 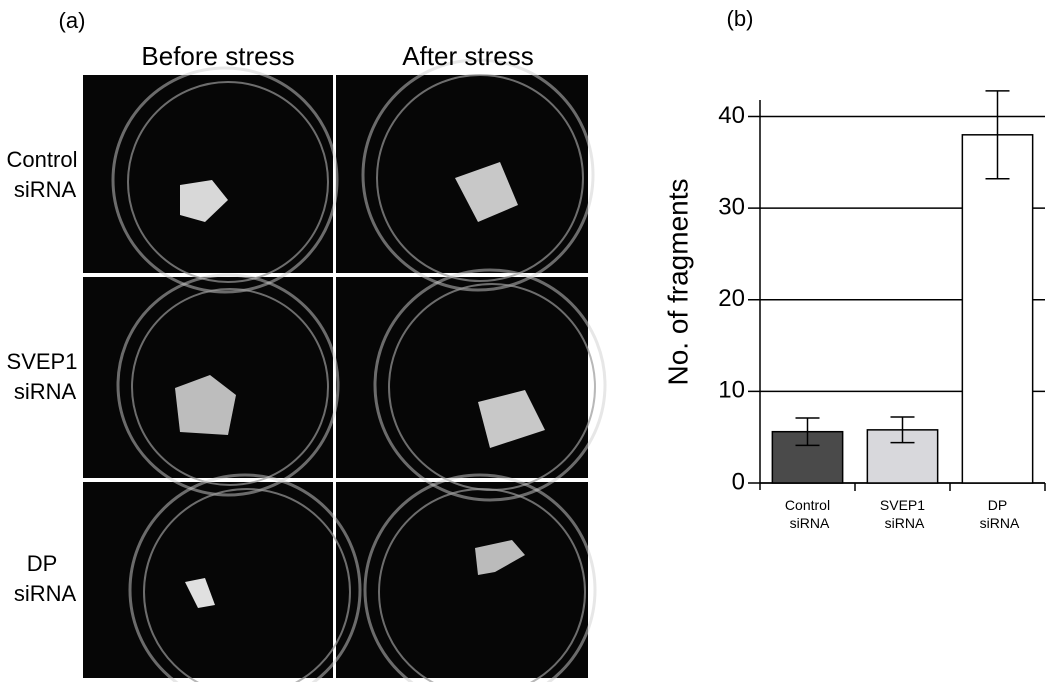 I want to click on x-tick-label: DP siRNA, so click(x=998, y=514).